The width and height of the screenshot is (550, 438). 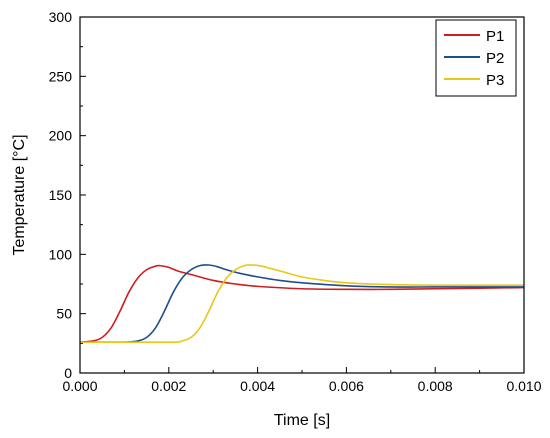 What do you see at coordinates (435, 386) in the screenshot?
I see `x-tick-label: 0.008` at bounding box center [435, 386].